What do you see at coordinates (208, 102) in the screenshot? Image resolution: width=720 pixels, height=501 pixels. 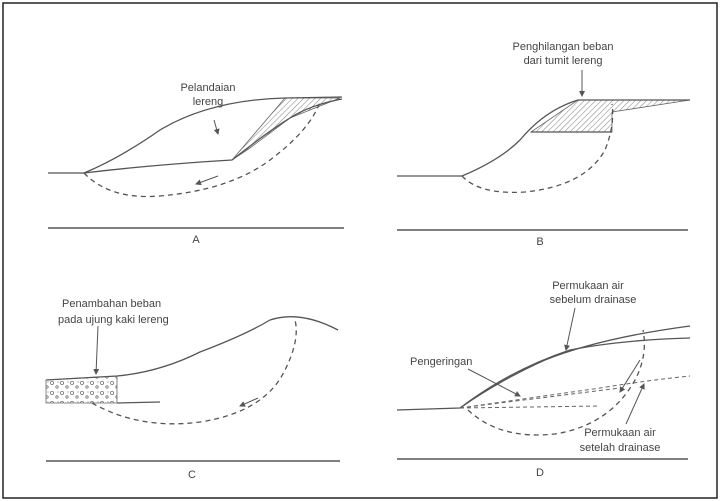 I see `panel-a-label-line2: lereng` at bounding box center [208, 102].